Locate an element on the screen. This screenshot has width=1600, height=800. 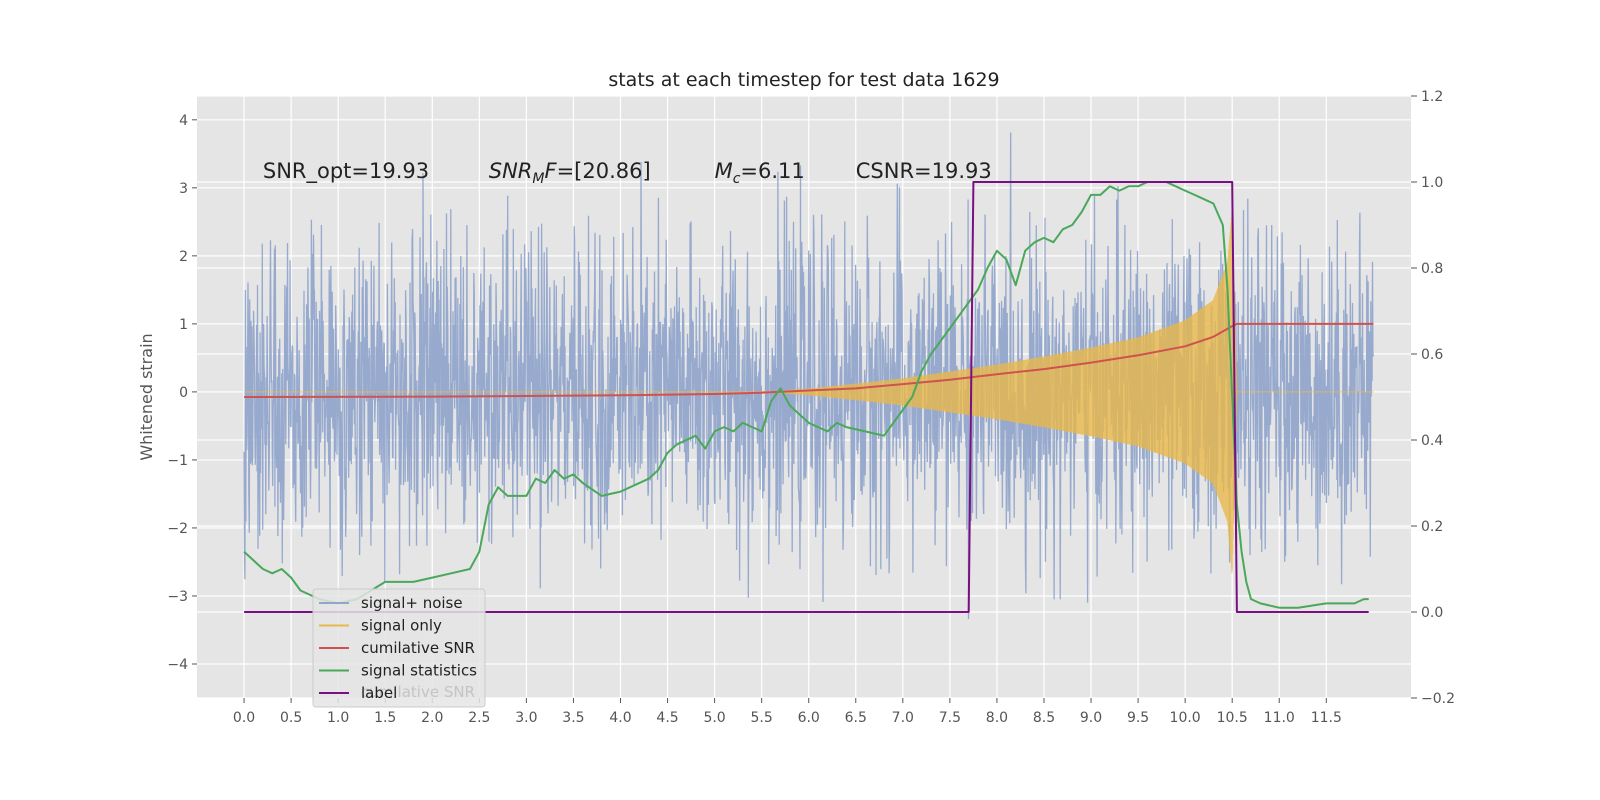
x-tick-label: 7.0 is located at coordinates (903, 718).